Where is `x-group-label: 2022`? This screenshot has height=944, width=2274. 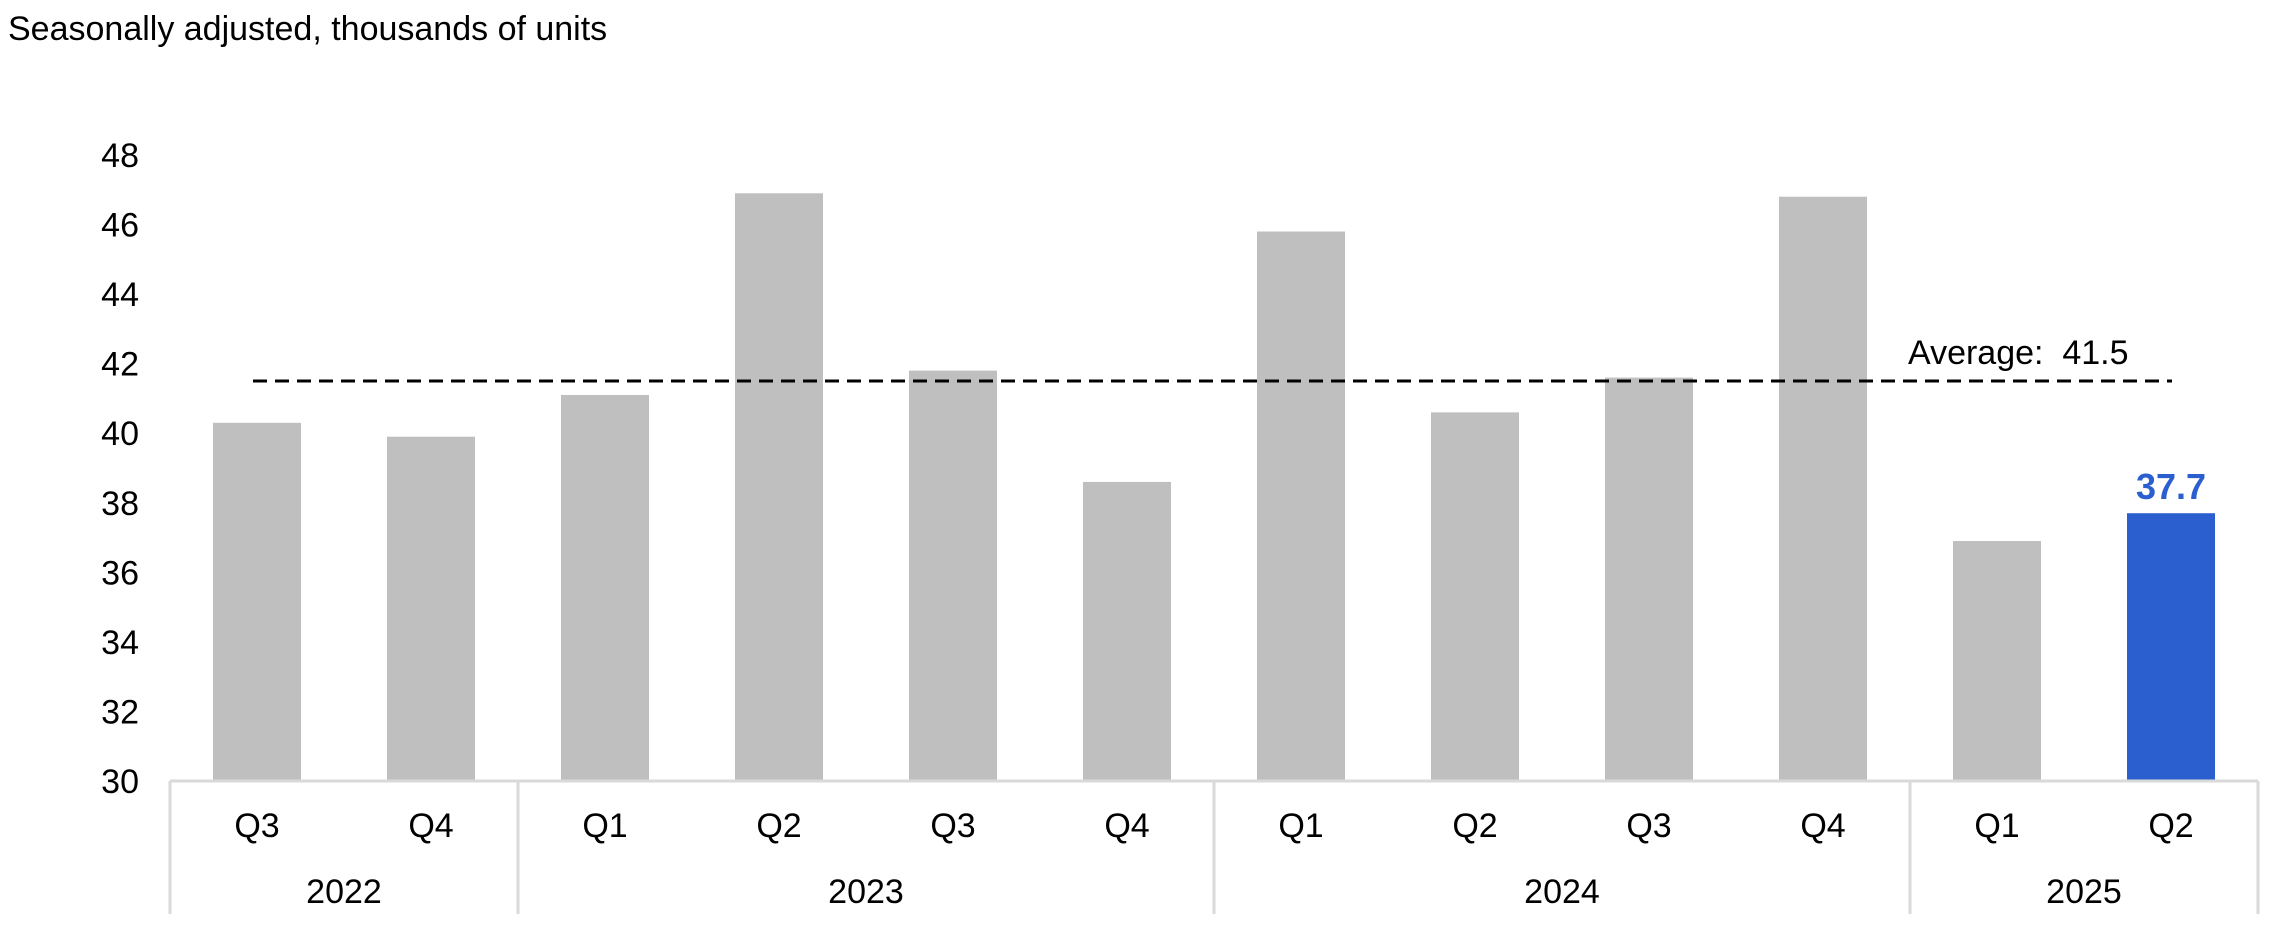 x-group-label: 2022 is located at coordinates (344, 892).